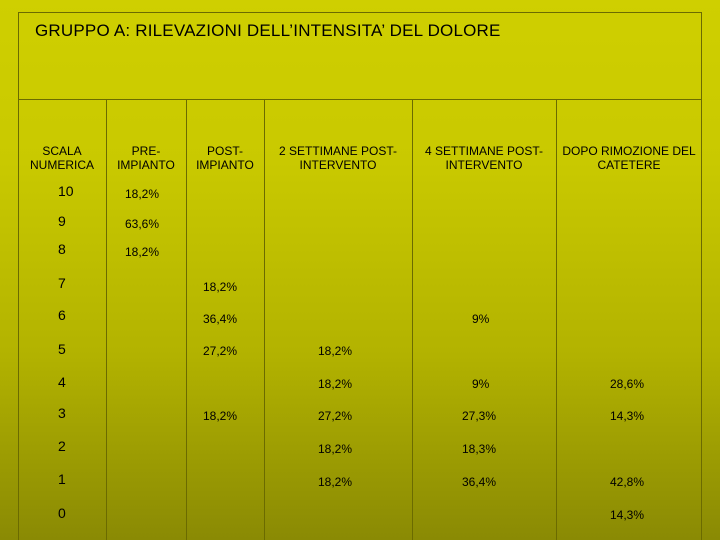  I want to click on cell-w2-5: 18,2%, so click(335, 351).